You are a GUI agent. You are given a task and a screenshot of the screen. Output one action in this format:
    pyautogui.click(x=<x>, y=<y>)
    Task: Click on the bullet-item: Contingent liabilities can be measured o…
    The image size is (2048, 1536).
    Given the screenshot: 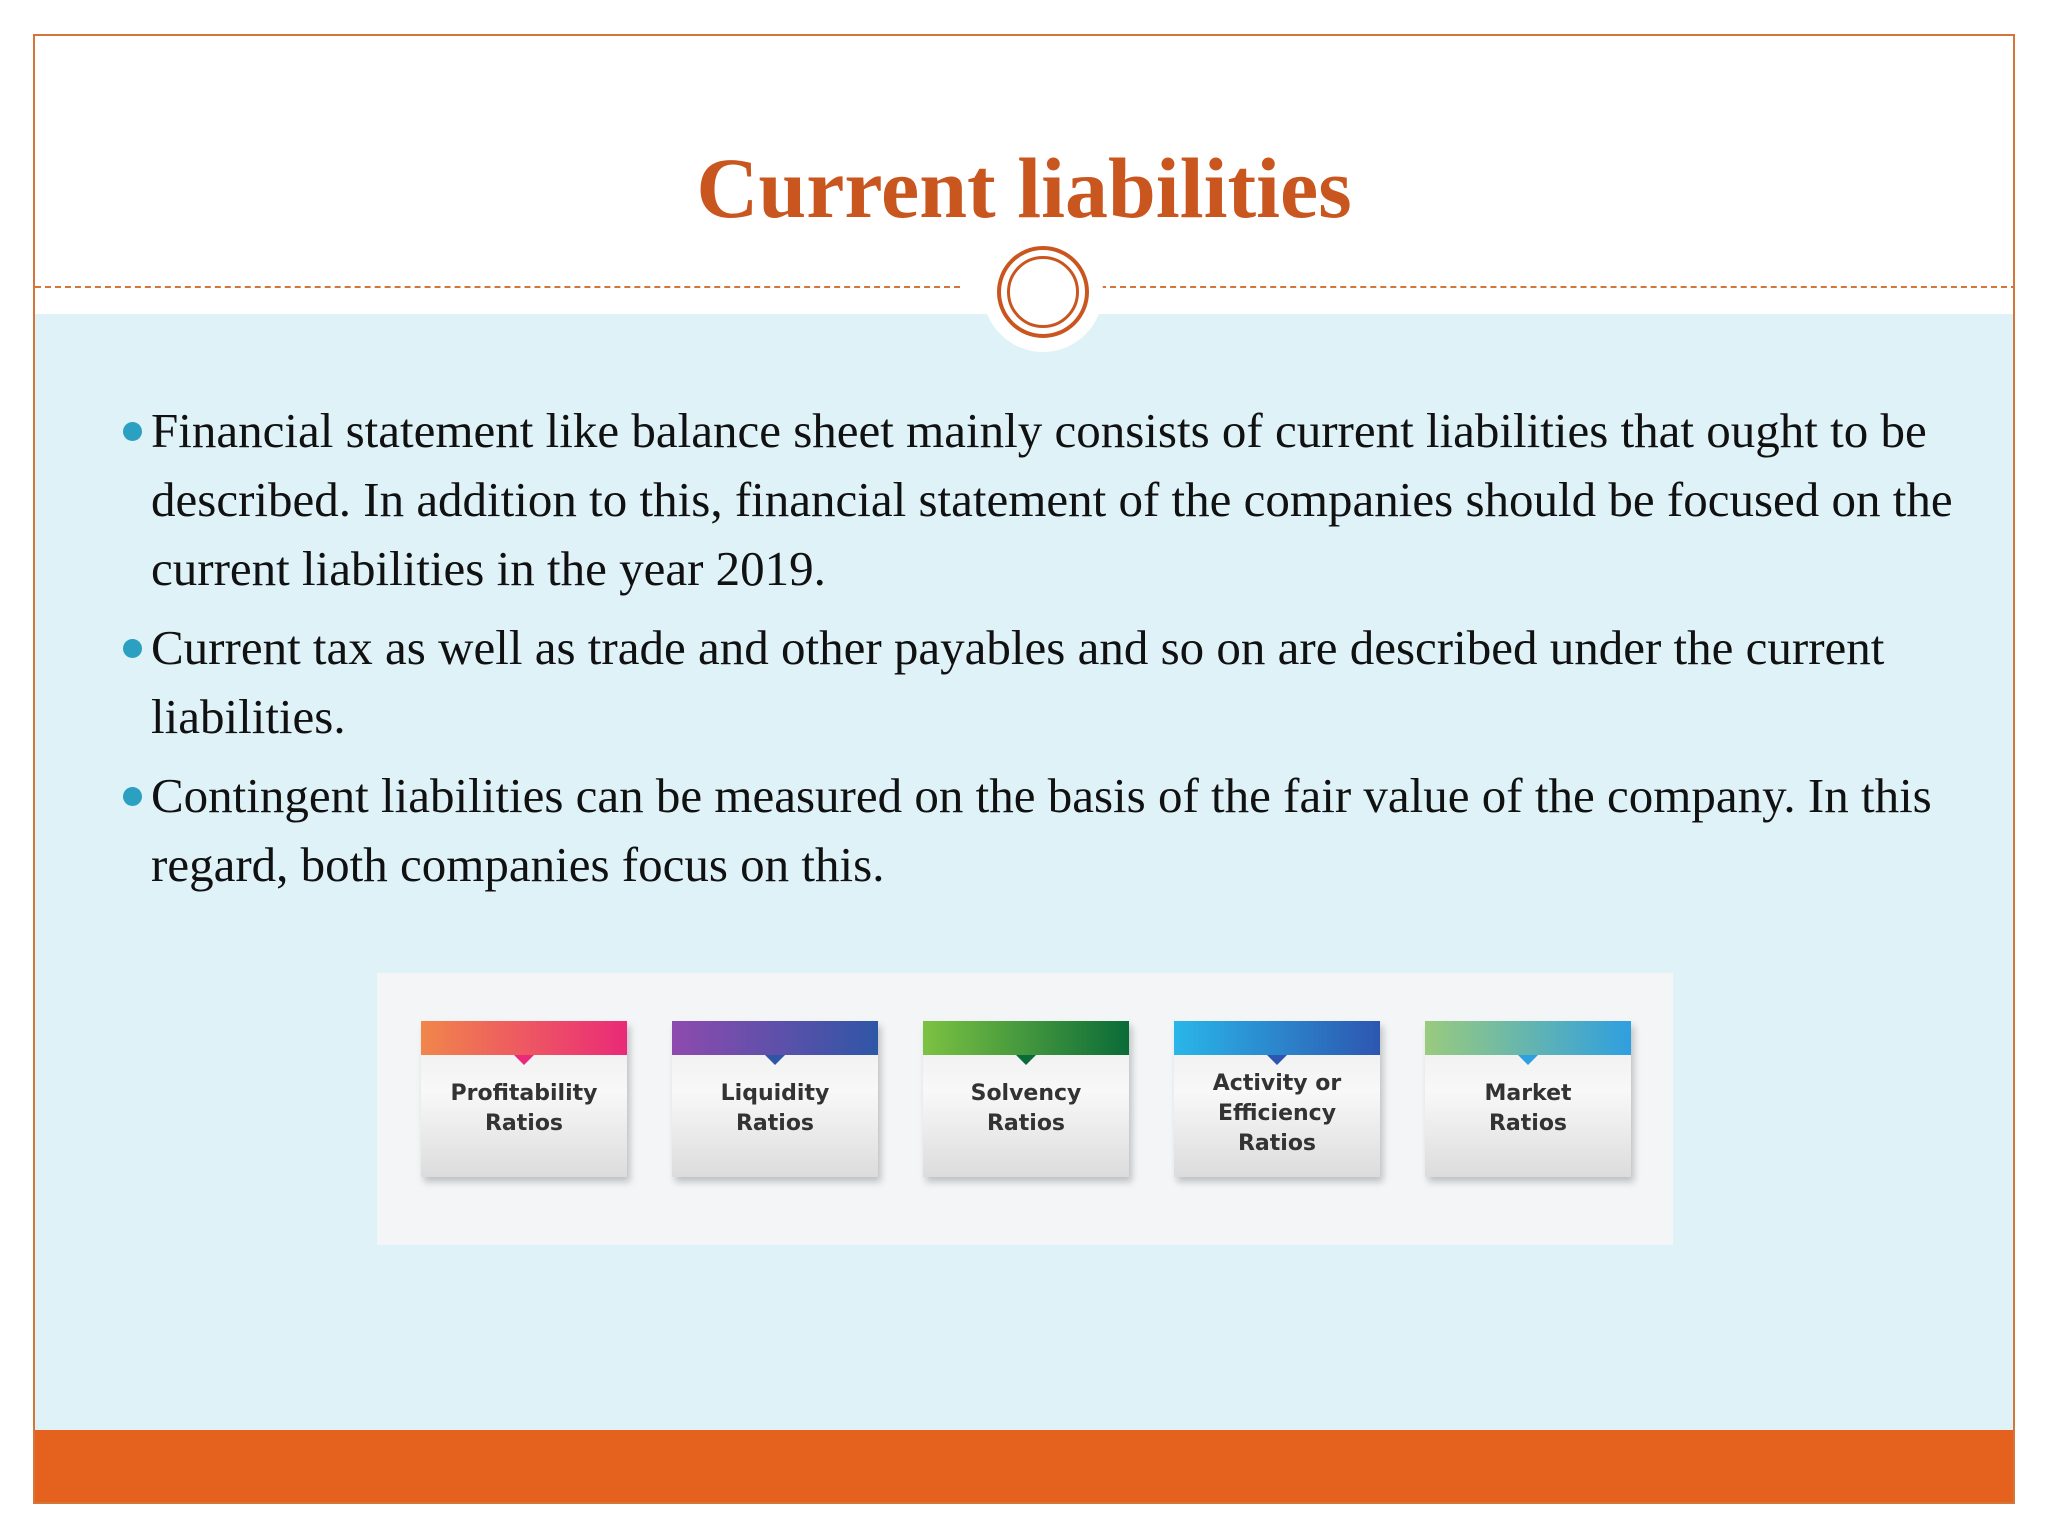 What is the action you would take?
    pyautogui.click(x=1024, y=830)
    